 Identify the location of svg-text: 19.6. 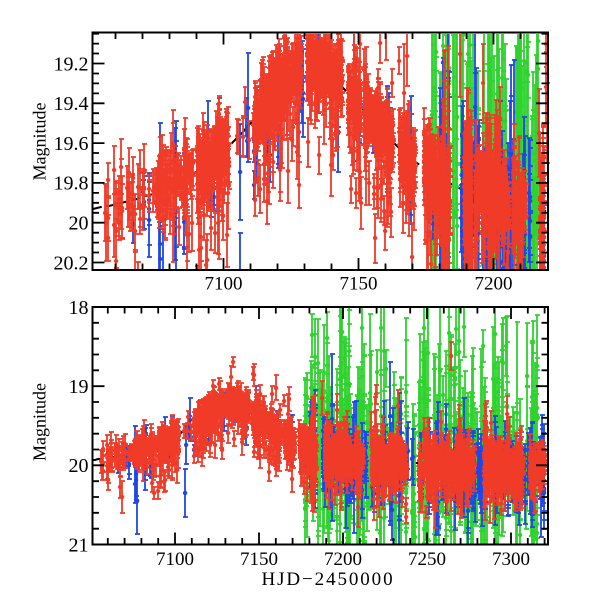
(71, 144).